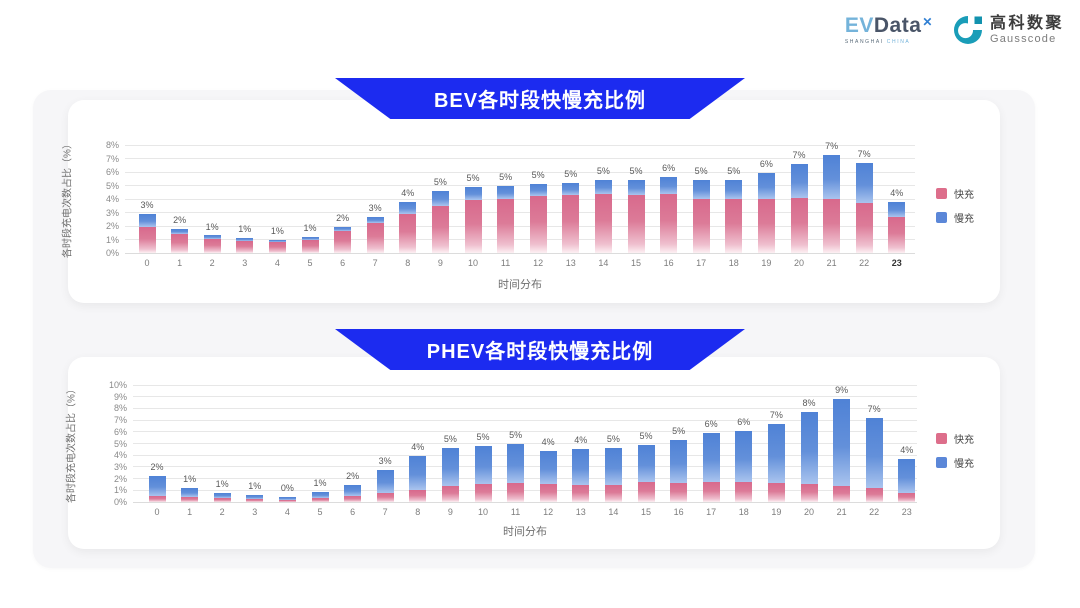 Image resolution: width=1080 pixels, height=608 pixels. I want to click on y-axis-tick-label: 5%, so click(112, 185).